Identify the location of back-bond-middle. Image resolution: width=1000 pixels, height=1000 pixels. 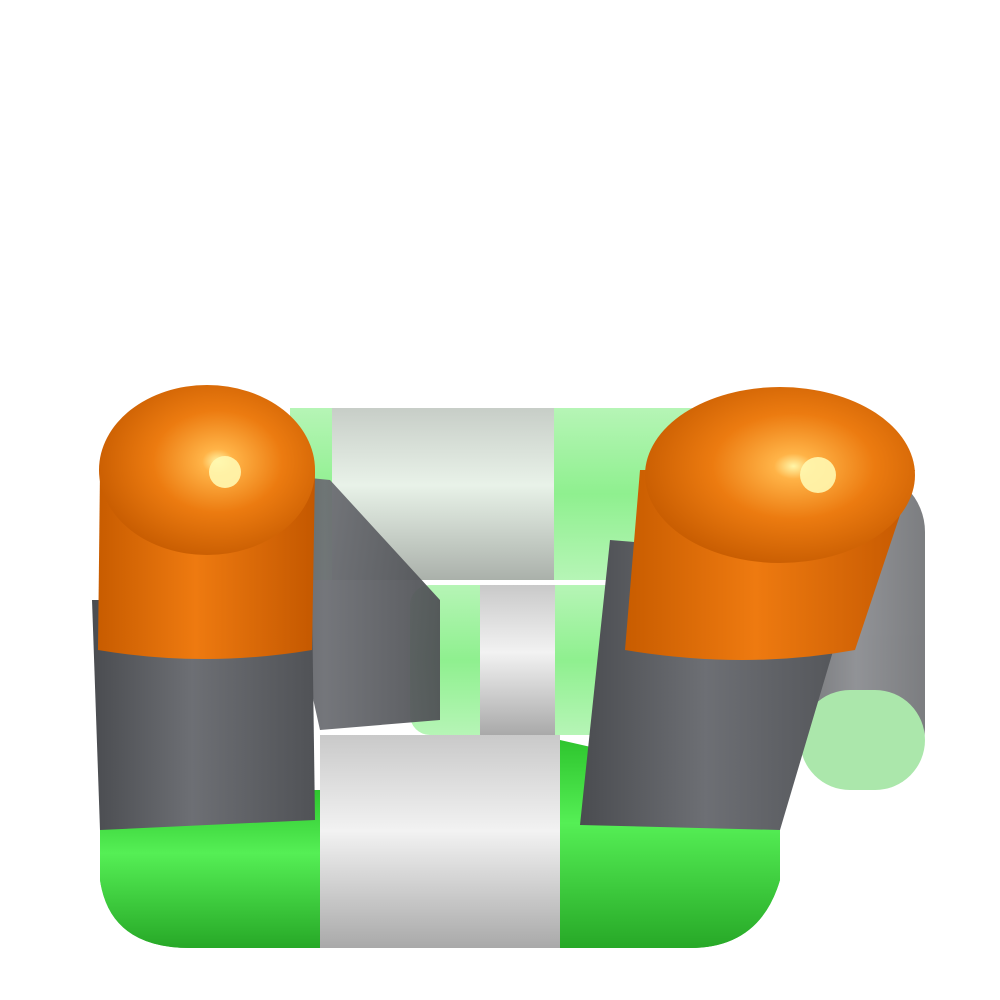
(525, 660).